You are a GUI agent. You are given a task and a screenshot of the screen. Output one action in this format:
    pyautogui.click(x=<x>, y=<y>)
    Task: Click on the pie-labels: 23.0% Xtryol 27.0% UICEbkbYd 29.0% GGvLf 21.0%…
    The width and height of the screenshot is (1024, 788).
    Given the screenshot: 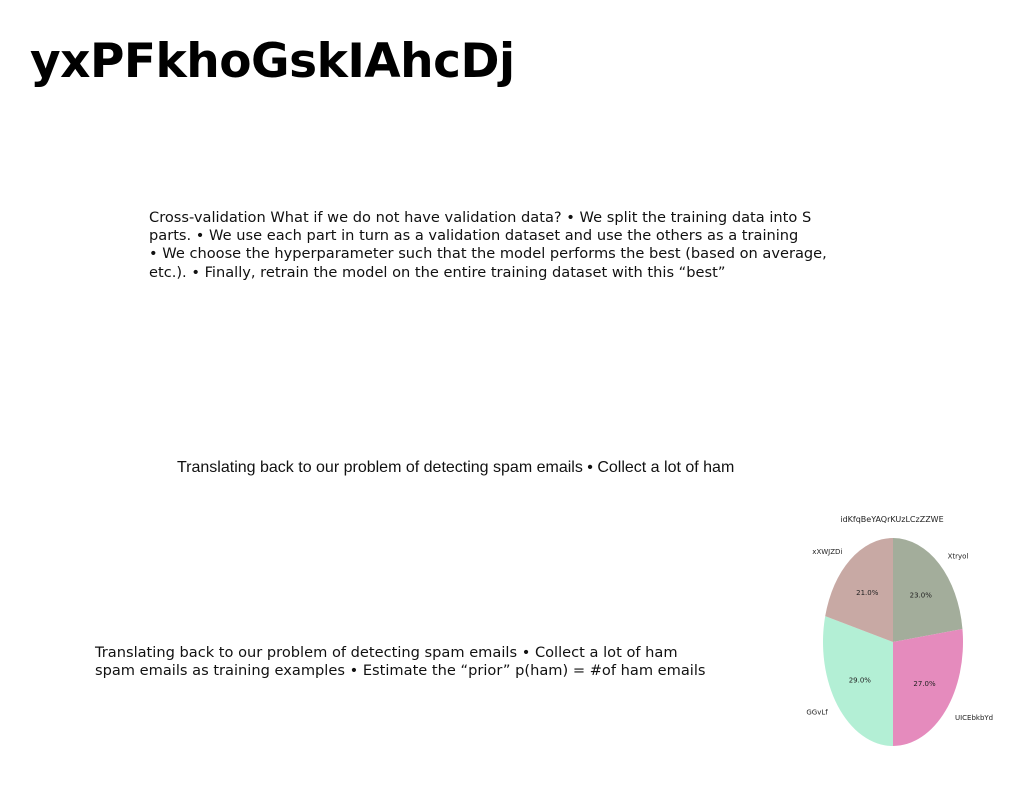 What is the action you would take?
    pyautogui.click(x=899, y=635)
    